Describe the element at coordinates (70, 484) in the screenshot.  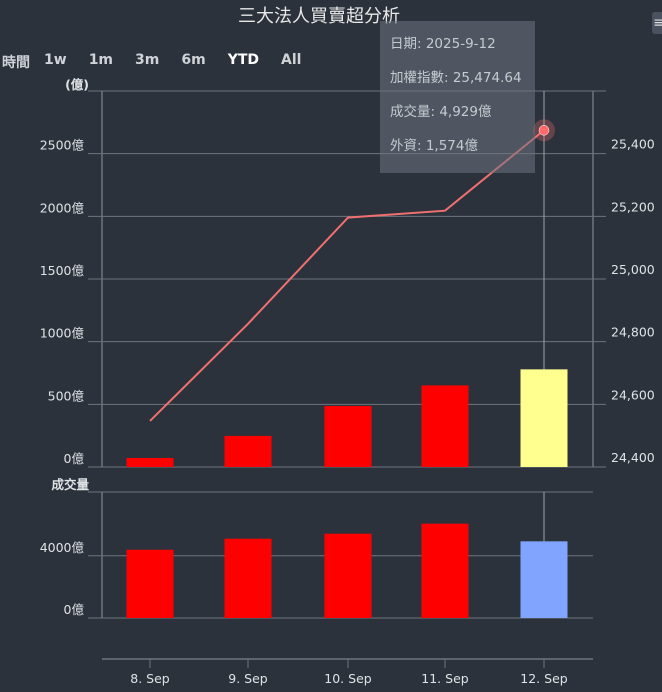
I see `volume-axis-title: 成交量` at that location.